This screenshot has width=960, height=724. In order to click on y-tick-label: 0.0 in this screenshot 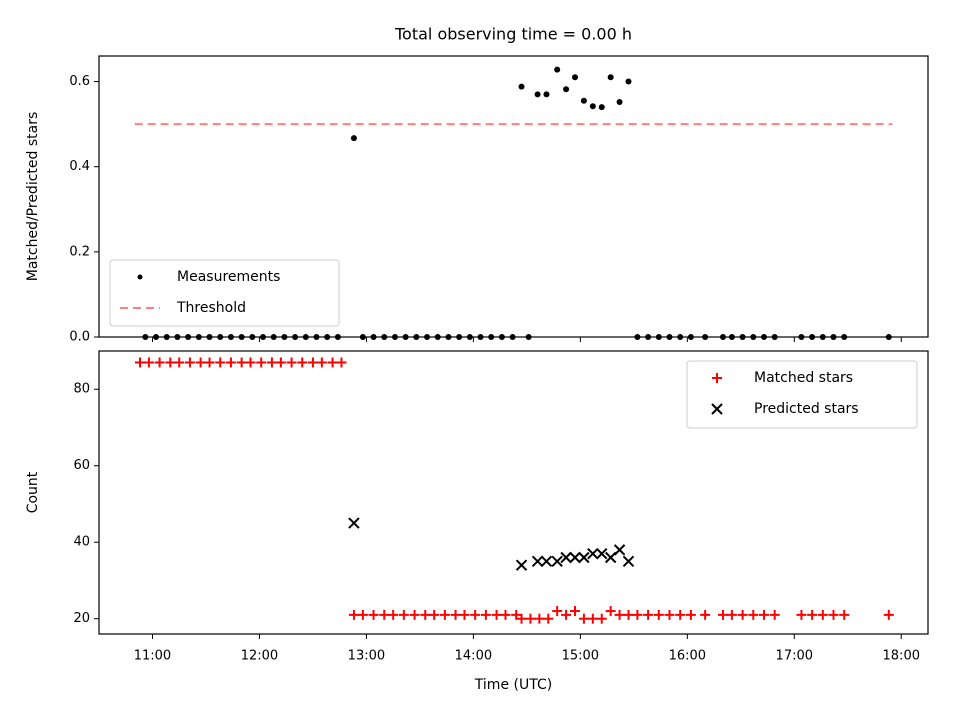, I will do `click(79, 337)`.